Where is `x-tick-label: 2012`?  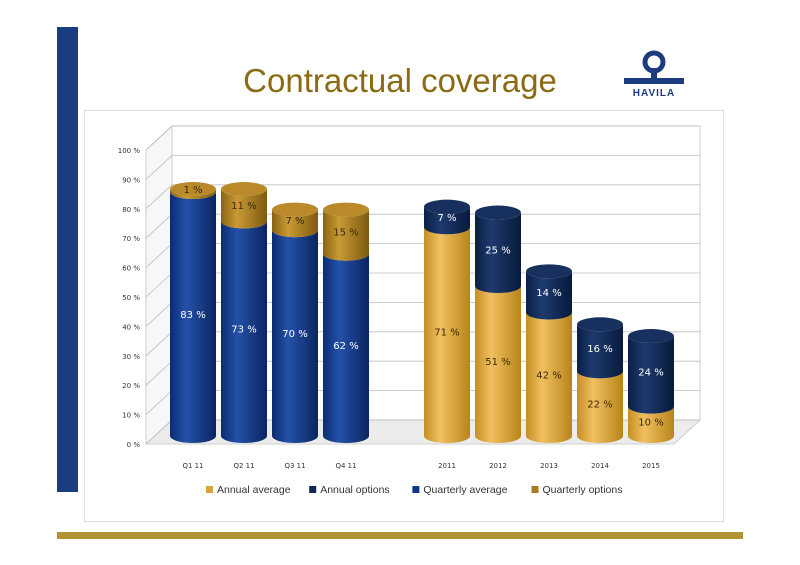
x-tick-label: 2012 is located at coordinates (498, 466).